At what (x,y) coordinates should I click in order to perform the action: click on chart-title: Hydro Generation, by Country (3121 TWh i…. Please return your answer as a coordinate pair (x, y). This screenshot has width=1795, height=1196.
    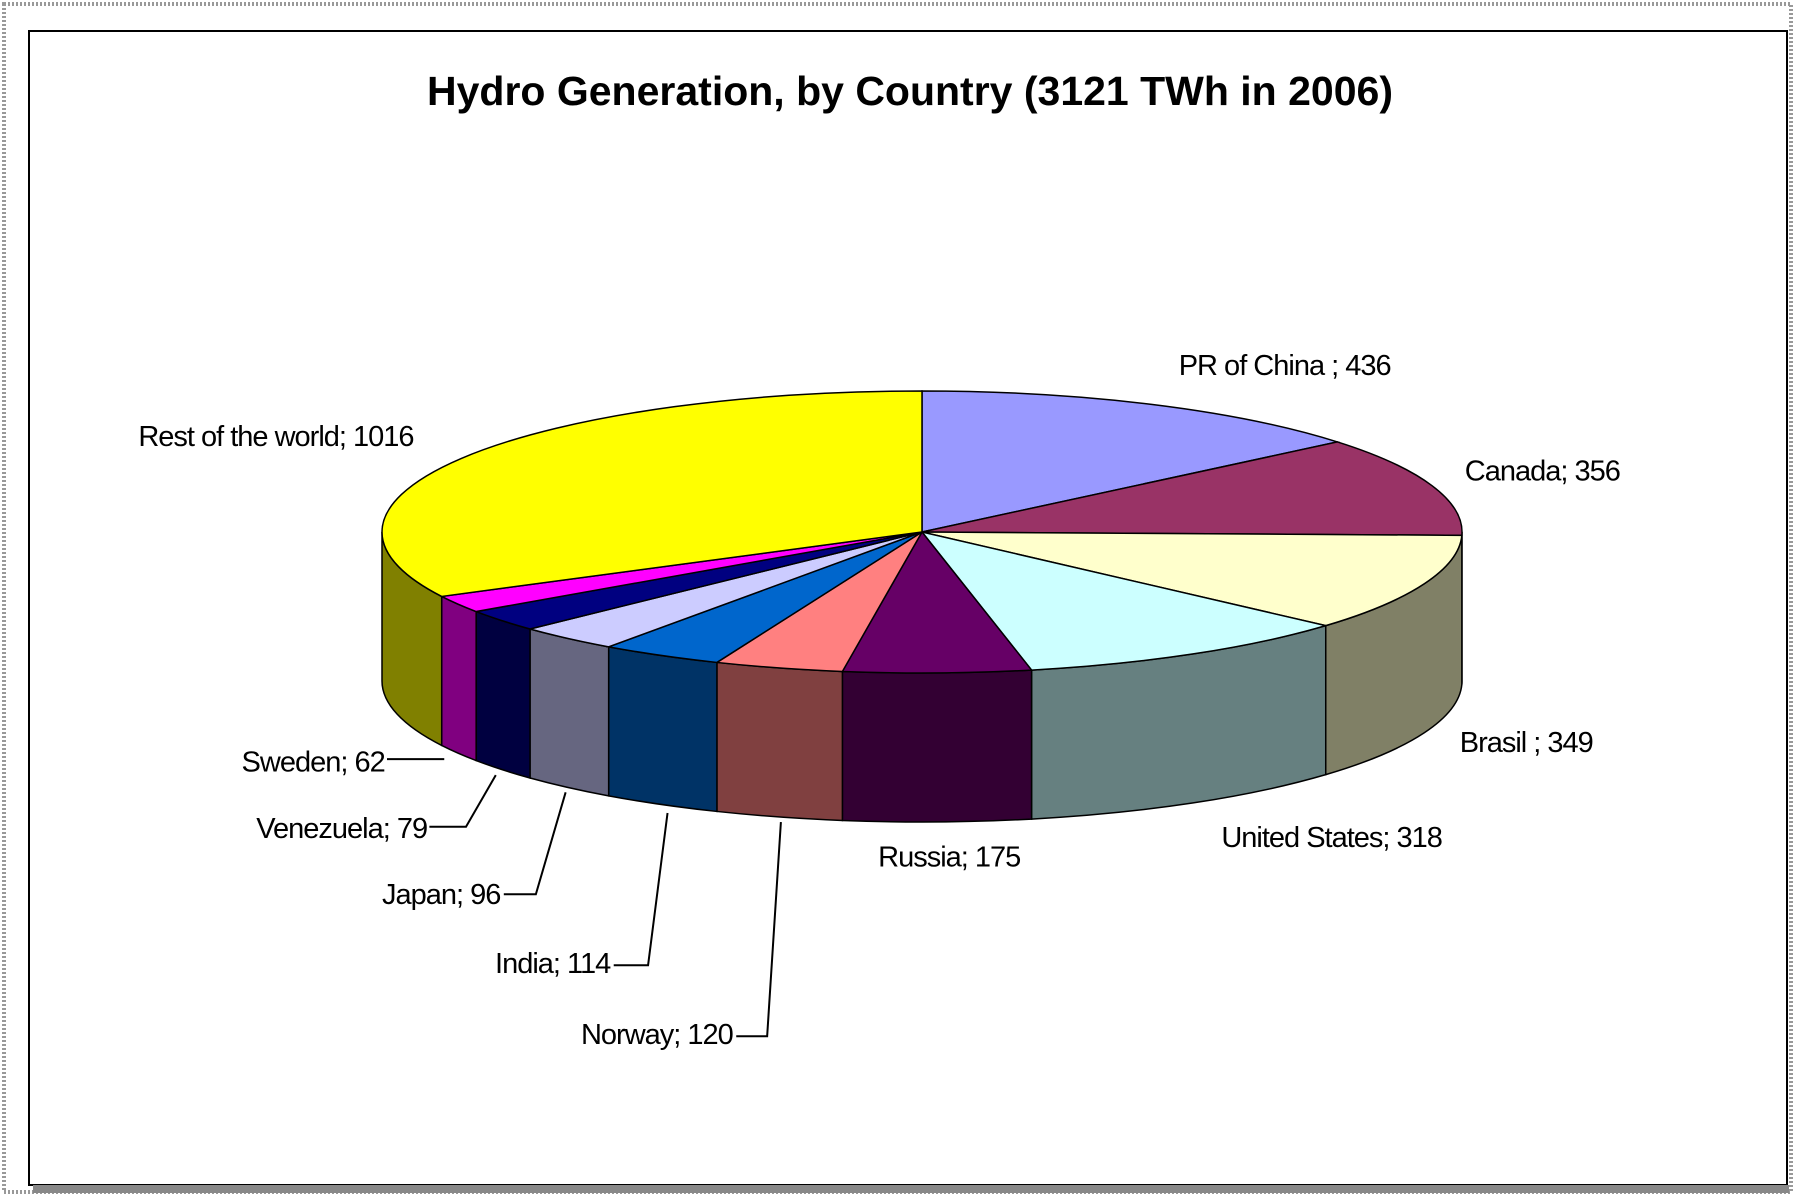
    Looking at the image, I should click on (910, 91).